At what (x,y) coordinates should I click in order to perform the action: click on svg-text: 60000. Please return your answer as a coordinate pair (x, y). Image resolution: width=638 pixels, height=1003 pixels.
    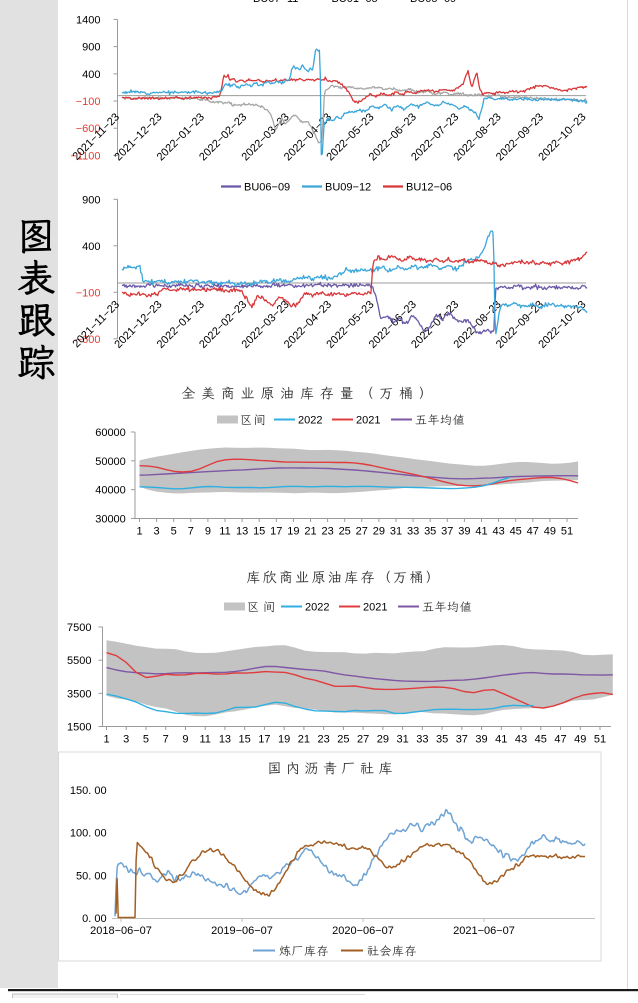
    Looking at the image, I should click on (110, 433).